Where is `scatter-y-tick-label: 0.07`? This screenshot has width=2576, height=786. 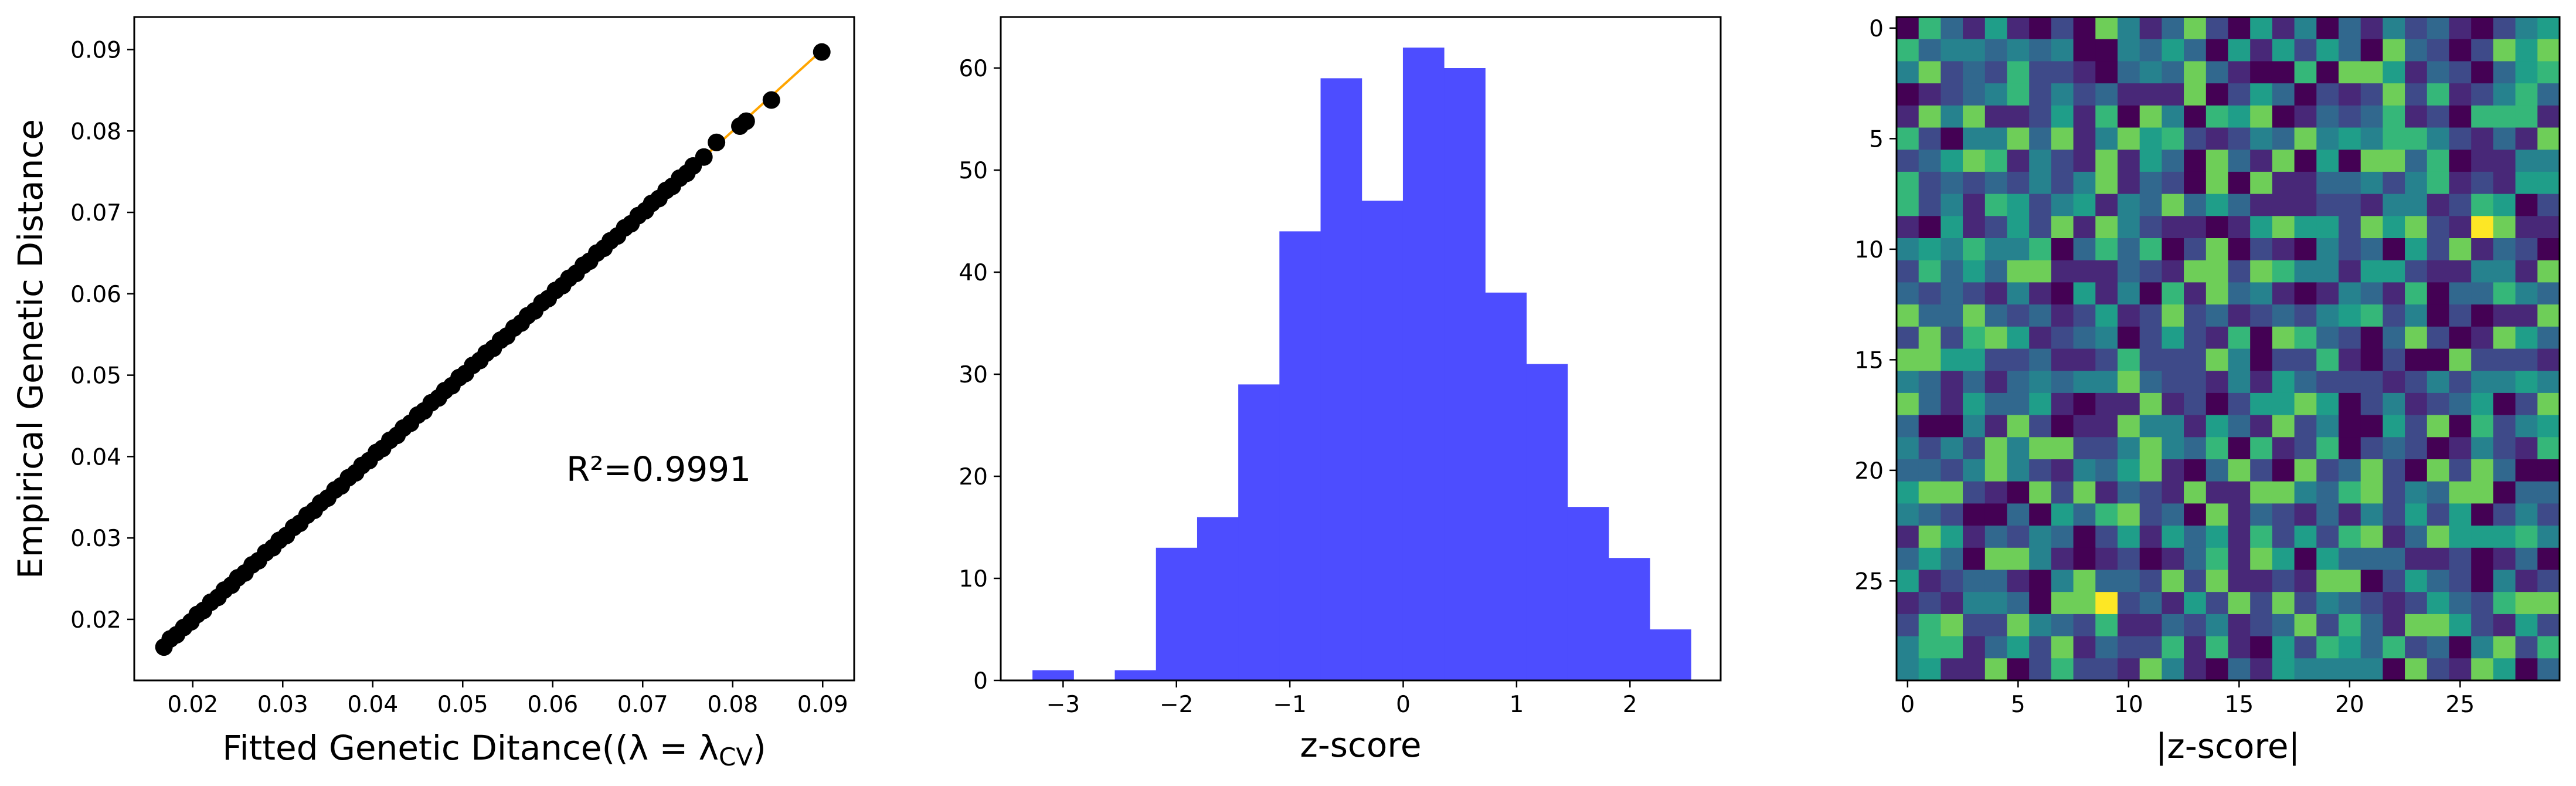 scatter-y-tick-label: 0.07 is located at coordinates (96, 213).